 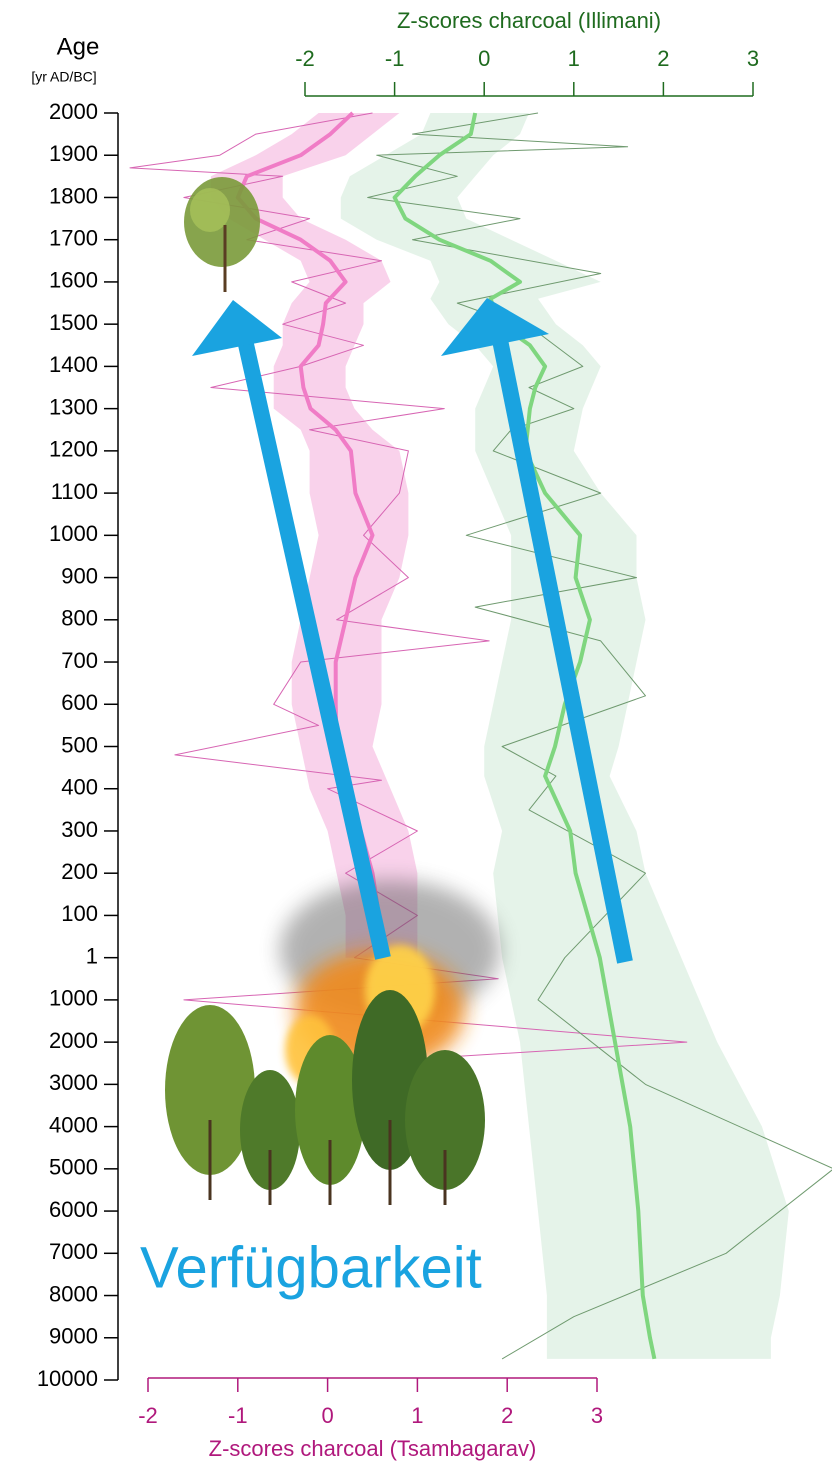 What do you see at coordinates (73, 364) in the screenshot?
I see `y-tick-label: 1400` at bounding box center [73, 364].